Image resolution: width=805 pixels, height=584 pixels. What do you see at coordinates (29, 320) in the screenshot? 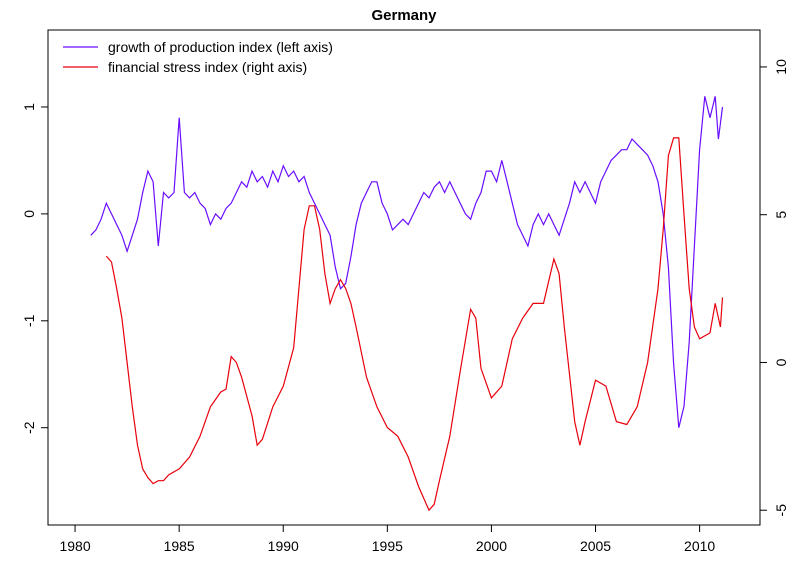
I see `y-tick-label: -1` at bounding box center [29, 320].